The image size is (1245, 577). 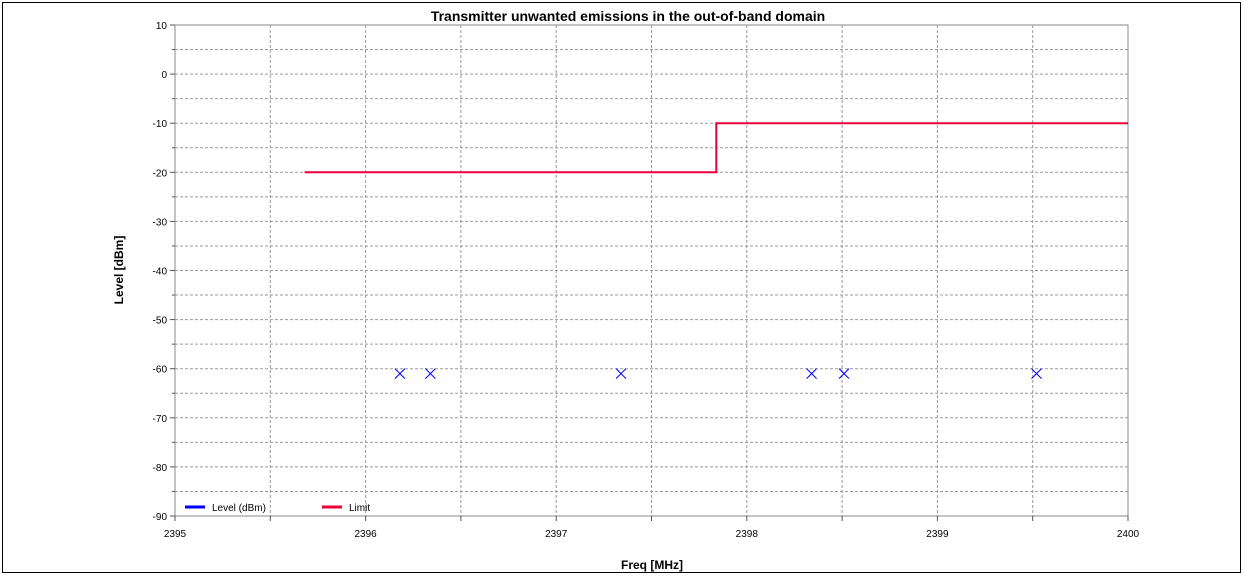 What do you see at coordinates (652, 565) in the screenshot?
I see `x-axis-label: Freq [MHz]` at bounding box center [652, 565].